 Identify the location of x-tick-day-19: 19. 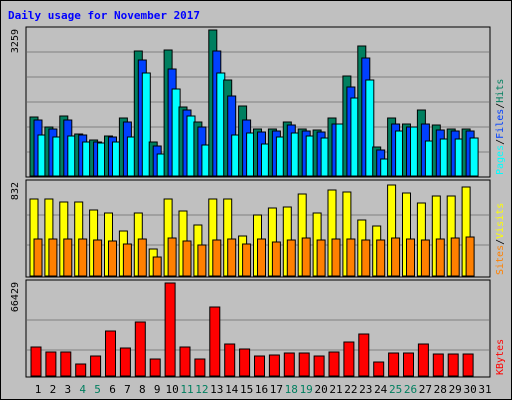
(306, 389).